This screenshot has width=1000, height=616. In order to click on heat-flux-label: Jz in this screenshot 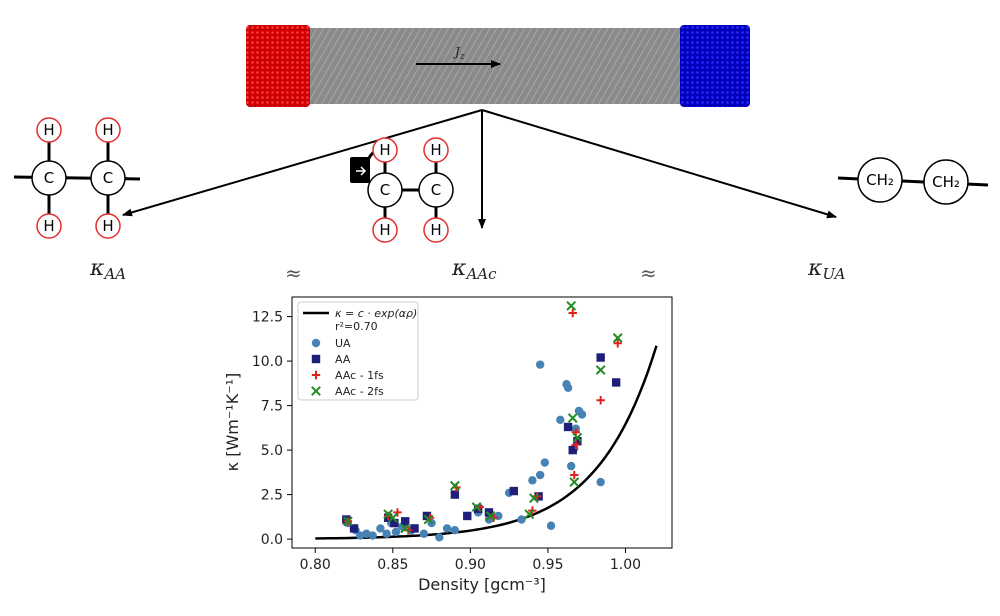, I will do `click(458, 53)`.